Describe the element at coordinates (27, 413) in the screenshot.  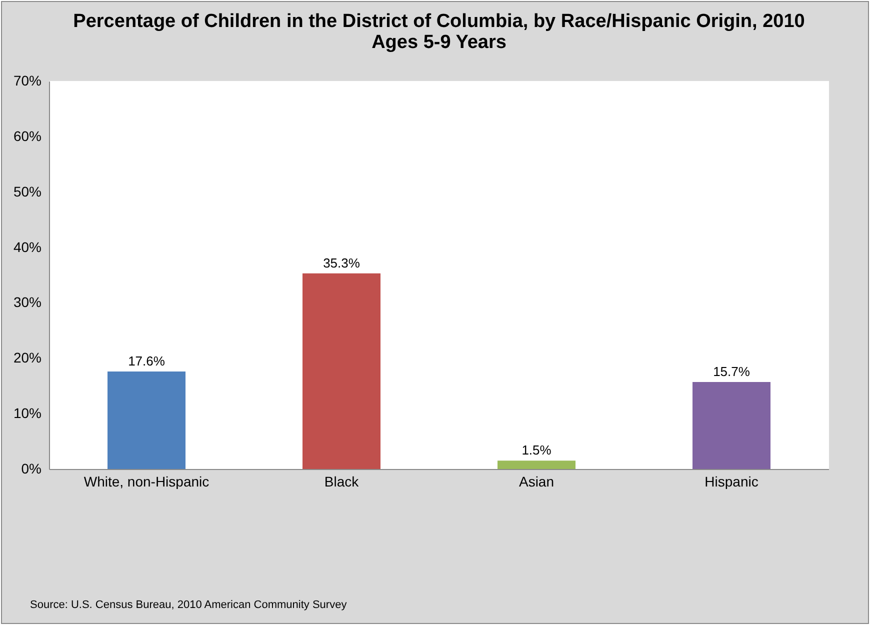
I see `y-tick-label: 10%` at that location.